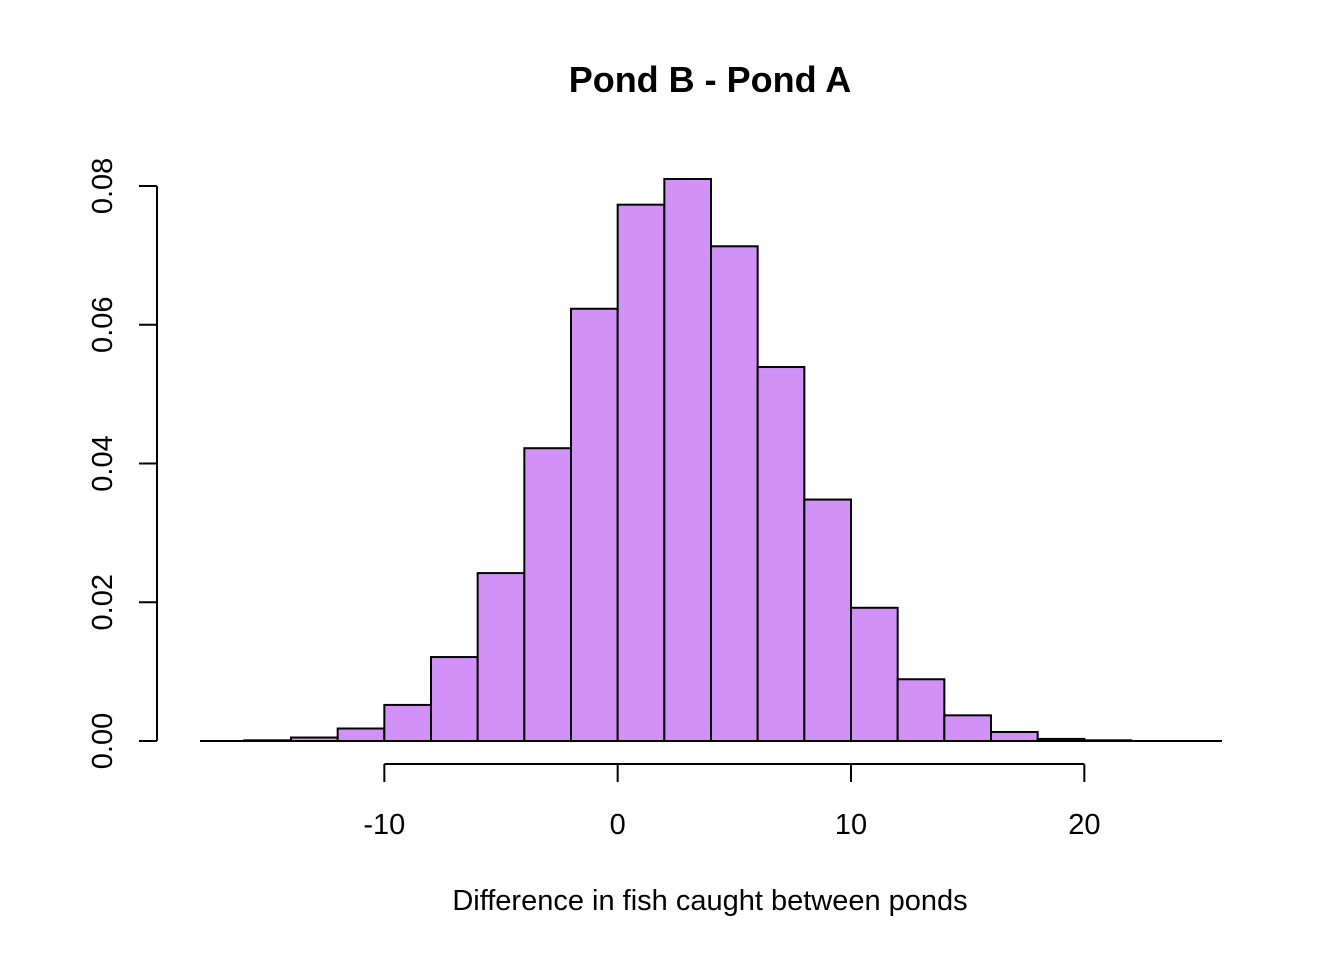 The image size is (1344, 960). Describe the element at coordinates (103, 186) in the screenshot. I see `y-tick-label: 0.08` at that location.